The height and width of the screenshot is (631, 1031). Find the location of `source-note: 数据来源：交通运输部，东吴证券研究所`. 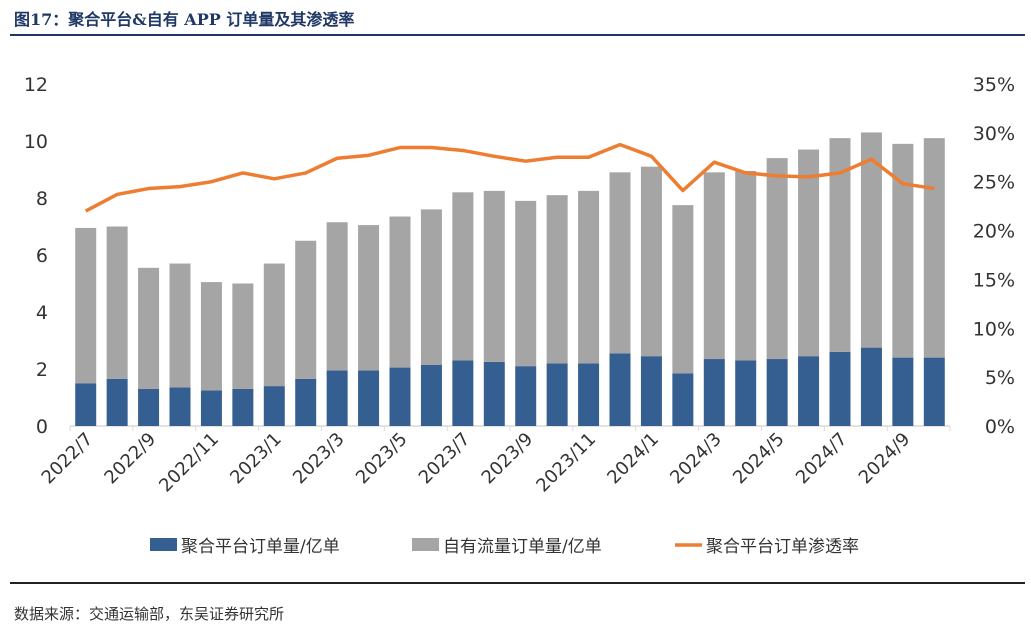

source-note: 数据来源：交通运输部，东吴证券研究所 is located at coordinates (149, 614).